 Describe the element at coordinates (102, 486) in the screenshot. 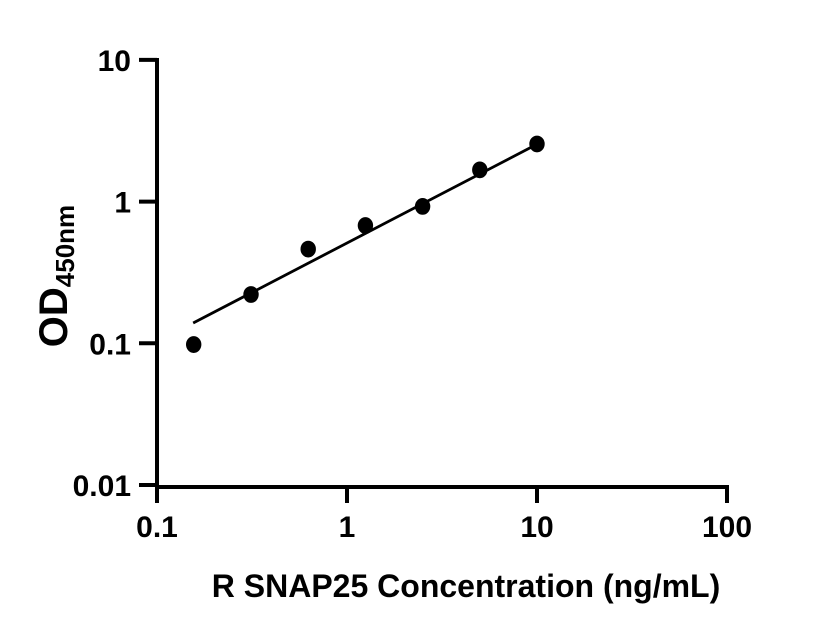

I see `y-axis-tick-label: 0.01` at that location.